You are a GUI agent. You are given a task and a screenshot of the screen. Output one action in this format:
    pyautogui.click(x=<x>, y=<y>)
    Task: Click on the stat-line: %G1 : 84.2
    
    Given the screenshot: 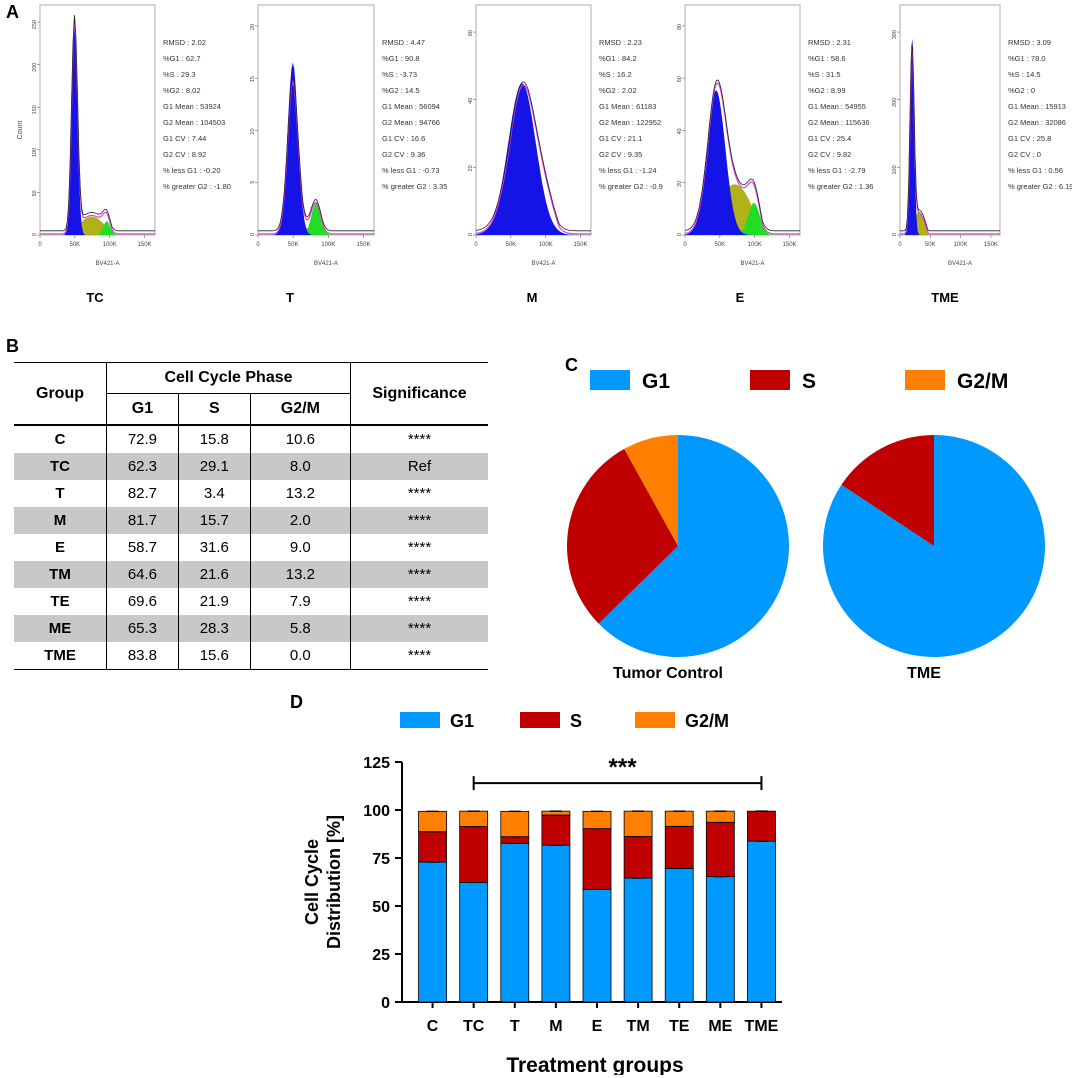 What is the action you would take?
    pyautogui.click(x=618, y=58)
    